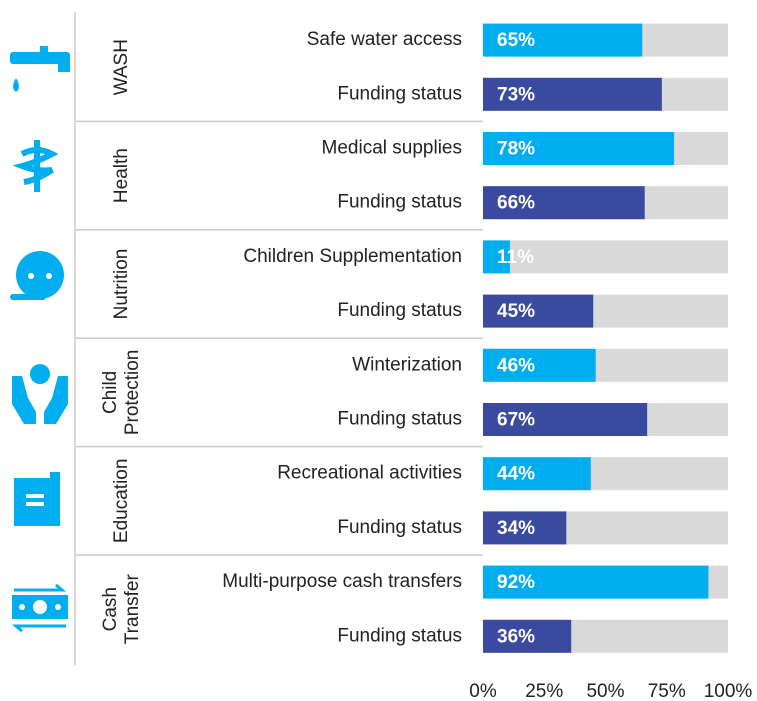  I want to click on value-label: 45%, so click(516, 311).